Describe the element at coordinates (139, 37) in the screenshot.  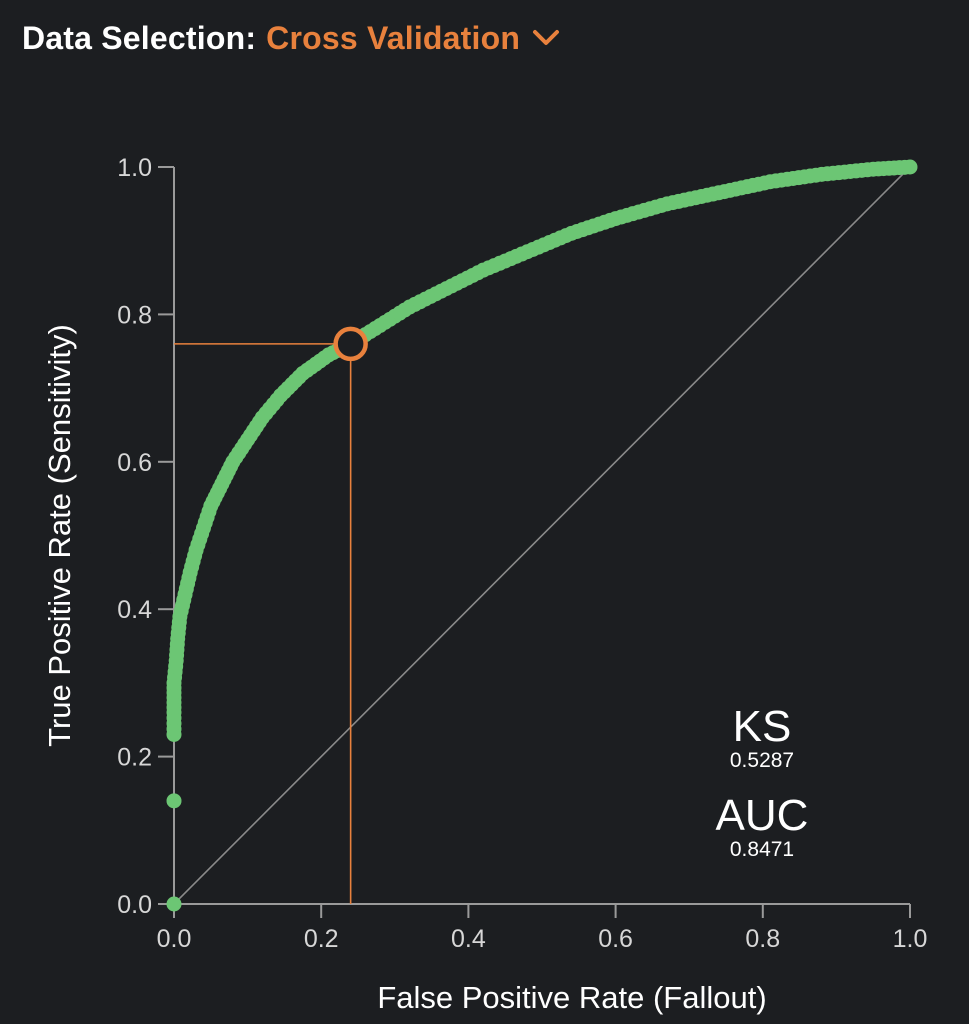
I see `data-selection-label: Data Selection:` at that location.